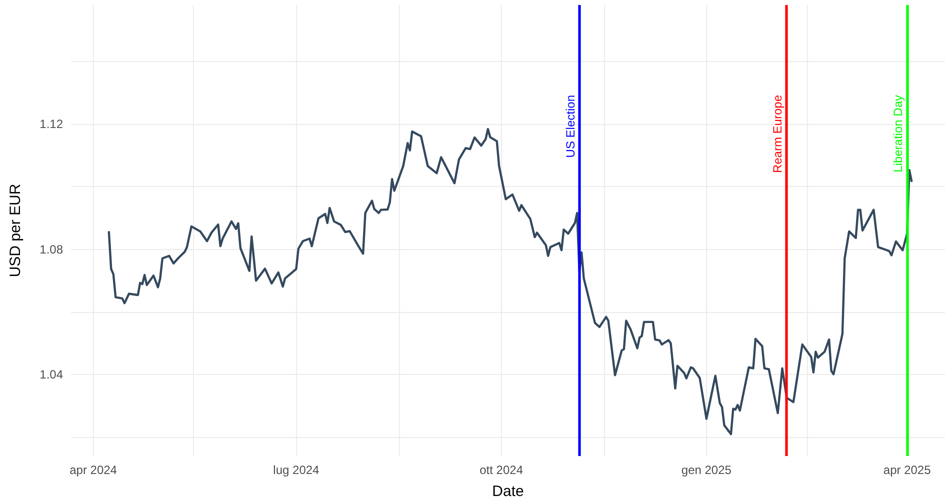 Image resolution: width=948 pixels, height=504 pixels. What do you see at coordinates (898, 133) in the screenshot?
I see `ref-line-label: Liberation Day` at bounding box center [898, 133].